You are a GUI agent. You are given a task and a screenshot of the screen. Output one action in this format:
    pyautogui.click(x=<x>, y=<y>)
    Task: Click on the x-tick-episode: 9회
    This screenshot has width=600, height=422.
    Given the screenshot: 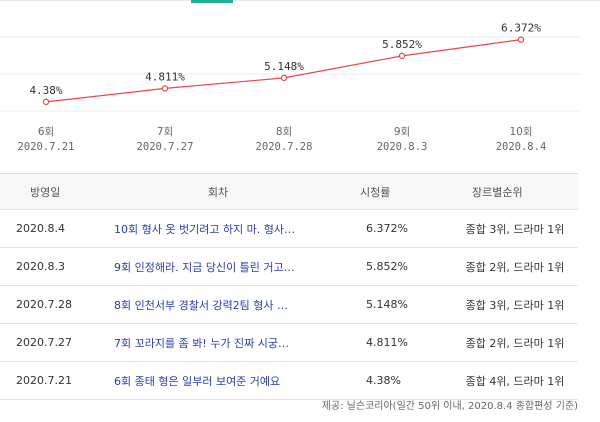 What is the action you would take?
    pyautogui.click(x=402, y=132)
    